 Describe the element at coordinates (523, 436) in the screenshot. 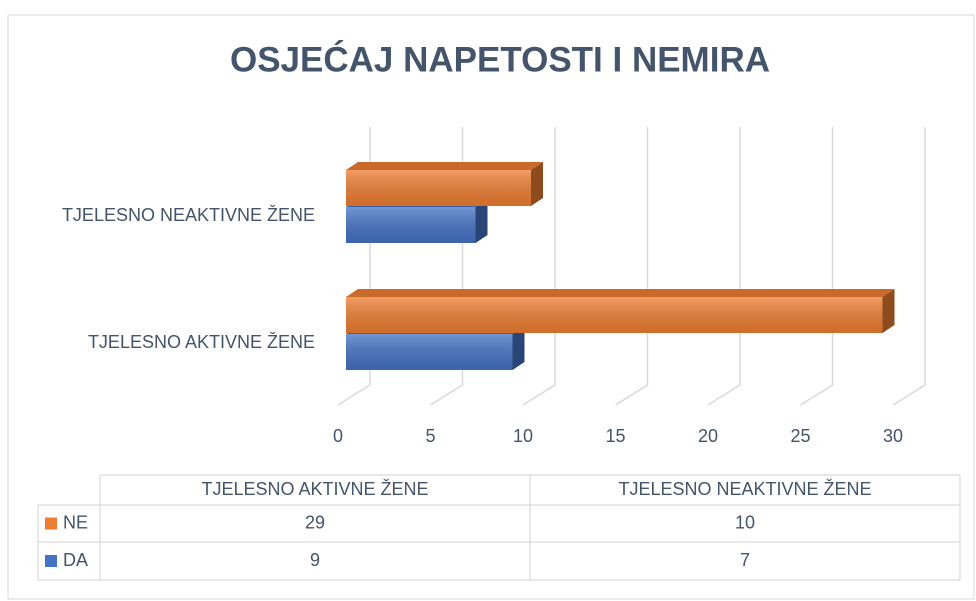

I see `x-tick-label: 10` at that location.